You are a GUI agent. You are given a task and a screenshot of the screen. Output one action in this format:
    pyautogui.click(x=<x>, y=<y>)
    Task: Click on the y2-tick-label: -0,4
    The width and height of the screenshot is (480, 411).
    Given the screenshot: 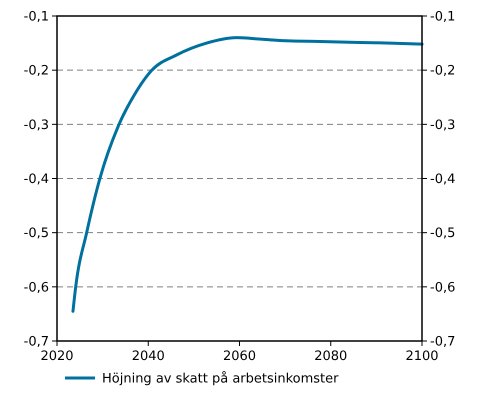 What is the action you would take?
    pyautogui.click(x=443, y=180)
    